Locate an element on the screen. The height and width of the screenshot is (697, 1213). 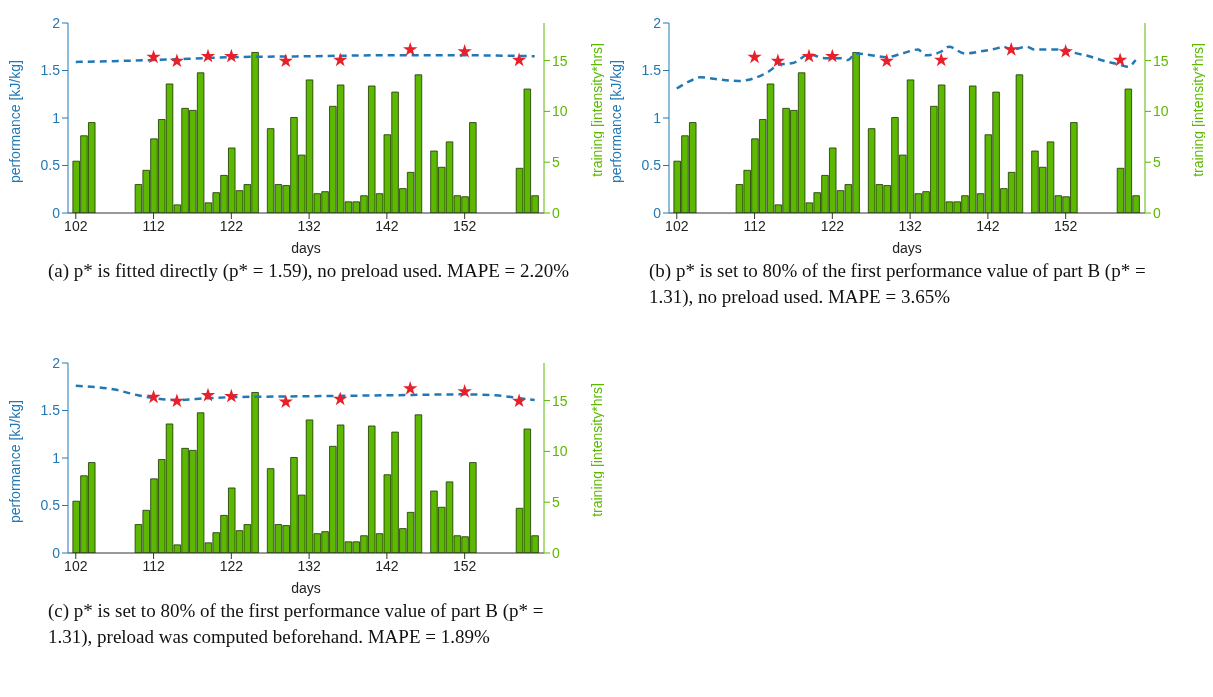
text: (c) p* is set to 80% of the first performance value of part B (p* = 1.31), preload was computed beforehand. MAPE = 1.89% is located at coordinates (296, 624).